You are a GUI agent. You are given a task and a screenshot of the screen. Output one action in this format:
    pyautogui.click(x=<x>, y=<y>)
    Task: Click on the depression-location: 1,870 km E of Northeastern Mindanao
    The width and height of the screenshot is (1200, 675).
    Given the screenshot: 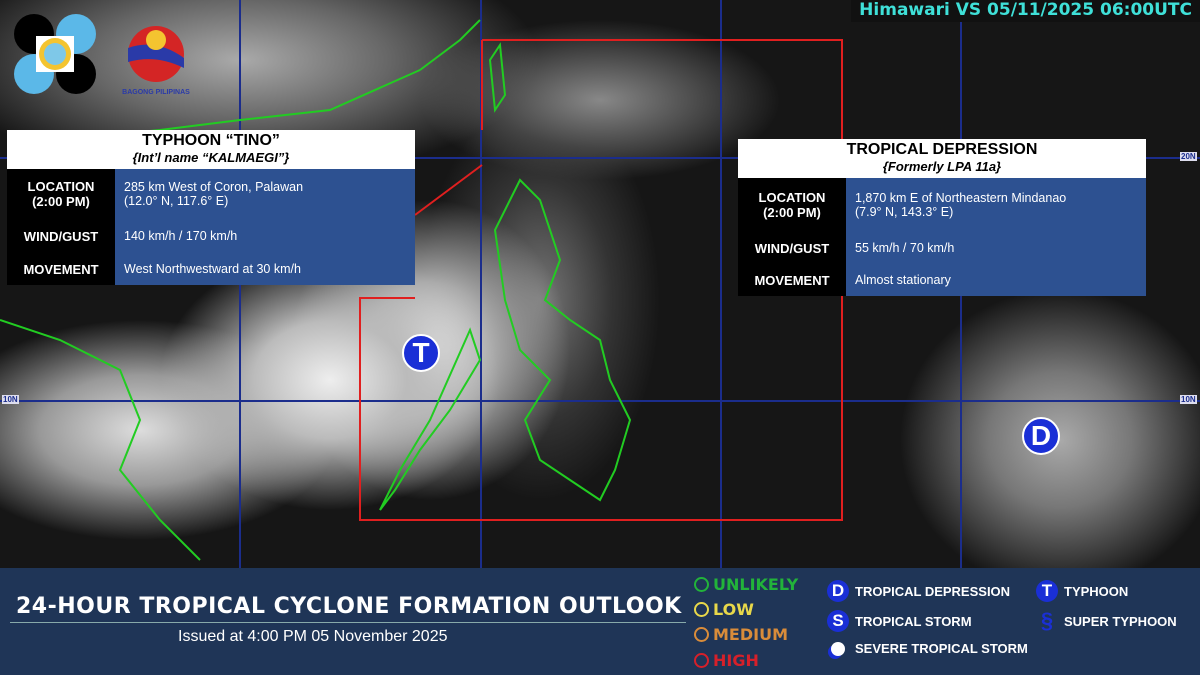 What is the action you would take?
    pyautogui.click(x=961, y=198)
    